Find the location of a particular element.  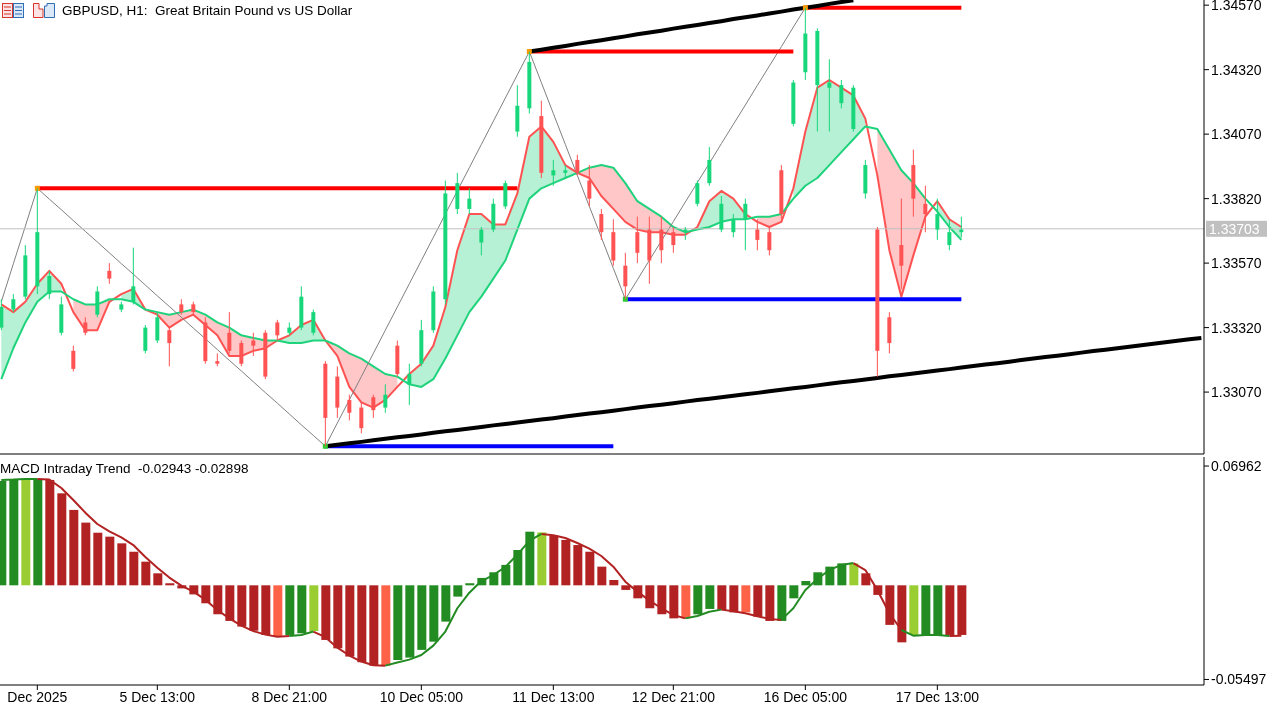

x-tick-label: Dec 2025 is located at coordinates (37, 696).